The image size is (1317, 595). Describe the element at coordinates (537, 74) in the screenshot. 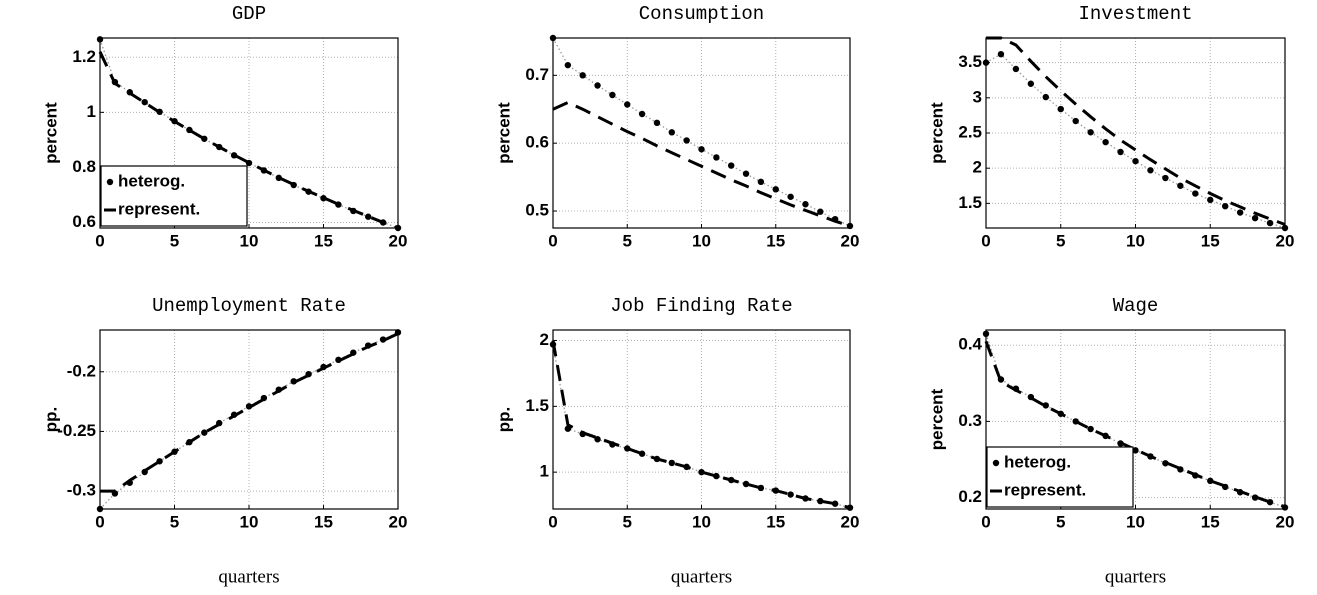

I see `y-tick-label: 0.7` at that location.